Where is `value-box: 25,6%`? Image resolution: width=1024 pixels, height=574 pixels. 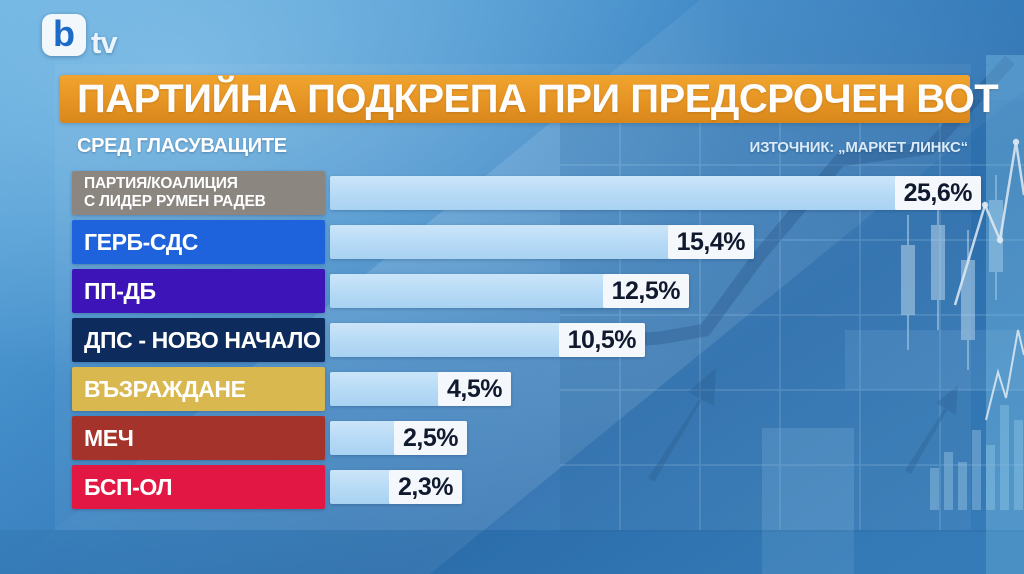 value-box: 25,6% is located at coordinates (937, 193).